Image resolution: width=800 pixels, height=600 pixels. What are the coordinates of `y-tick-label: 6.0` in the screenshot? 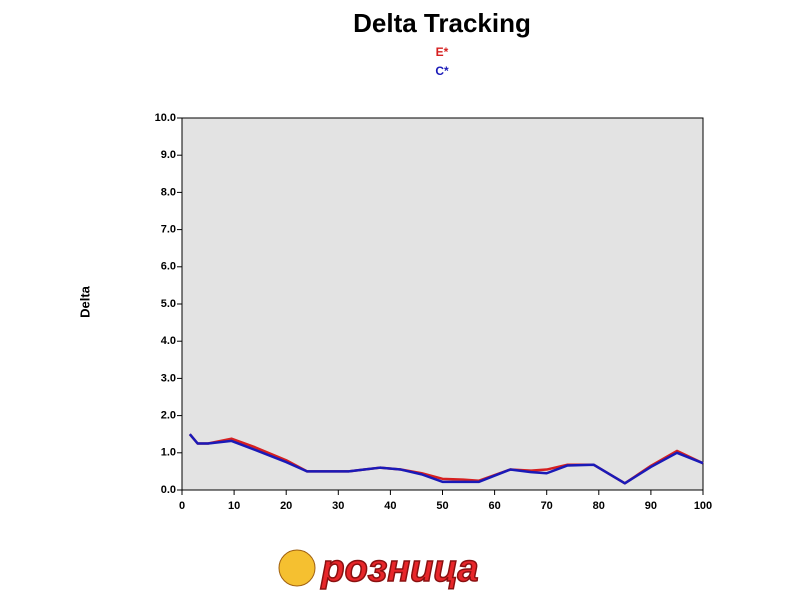 It's located at (168, 267).